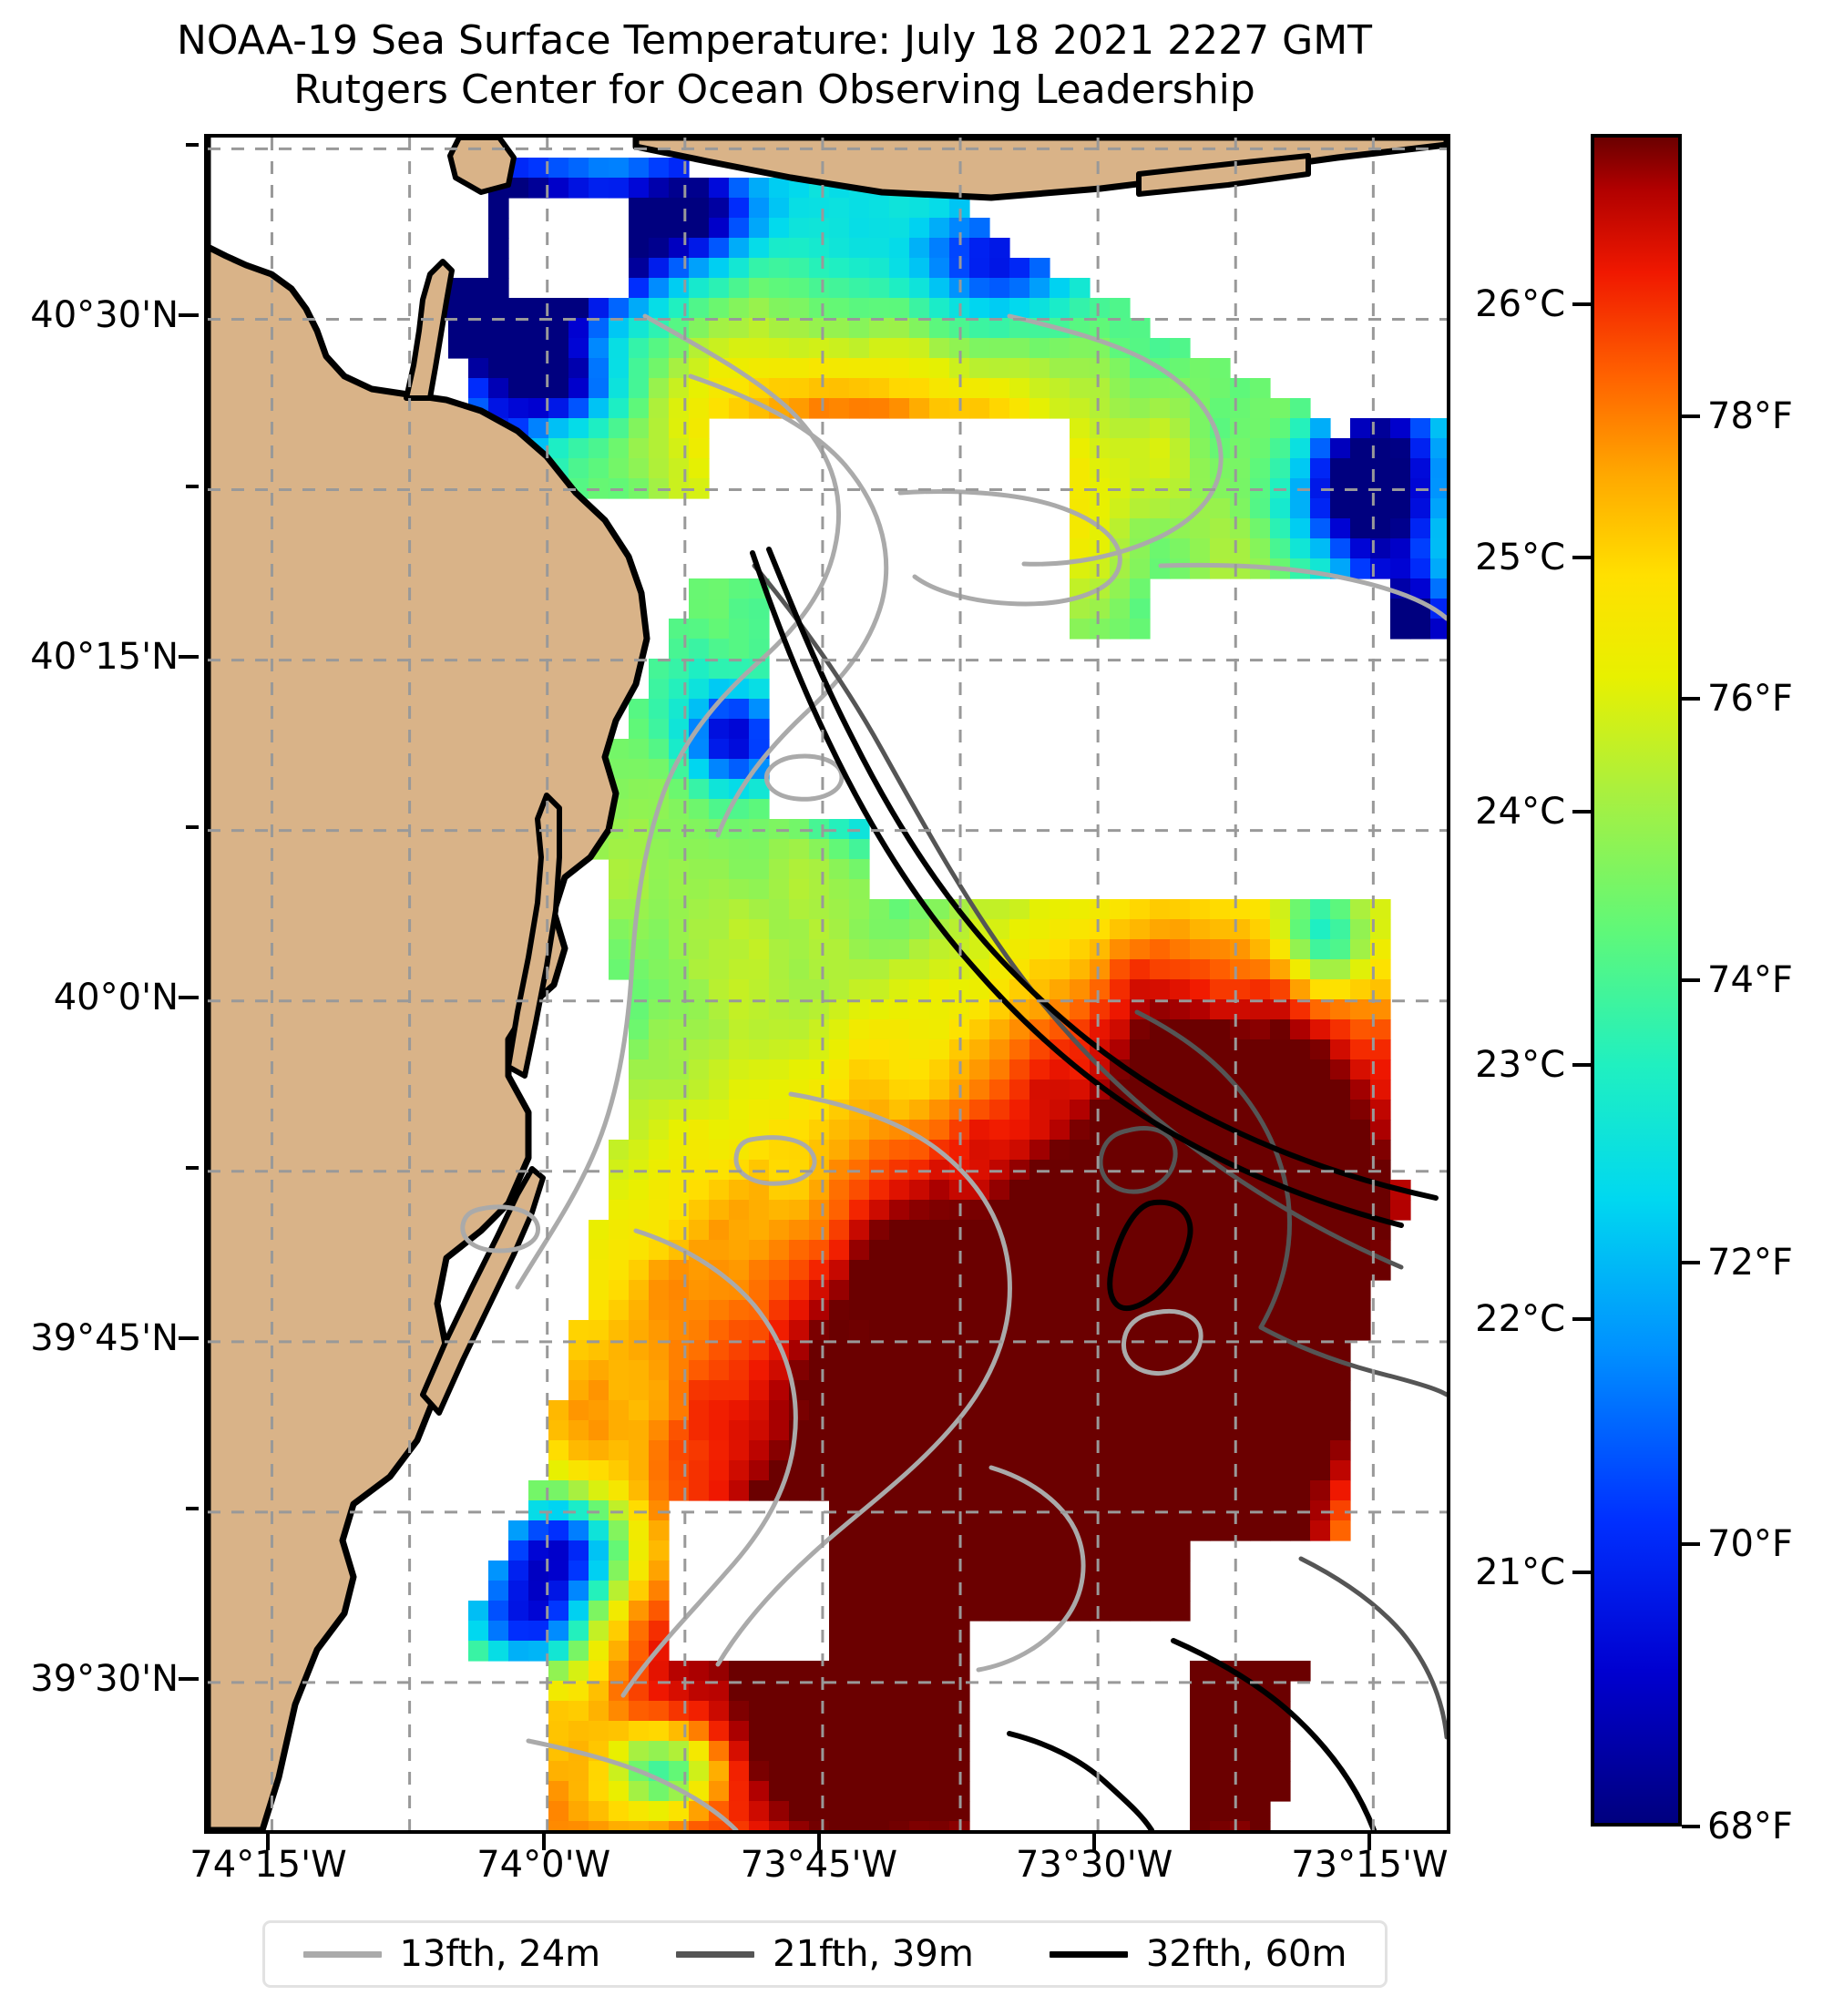  What do you see at coordinates (709, 1463) in the screenshot?
I see `contour-13fth-24m-g` at bounding box center [709, 1463].